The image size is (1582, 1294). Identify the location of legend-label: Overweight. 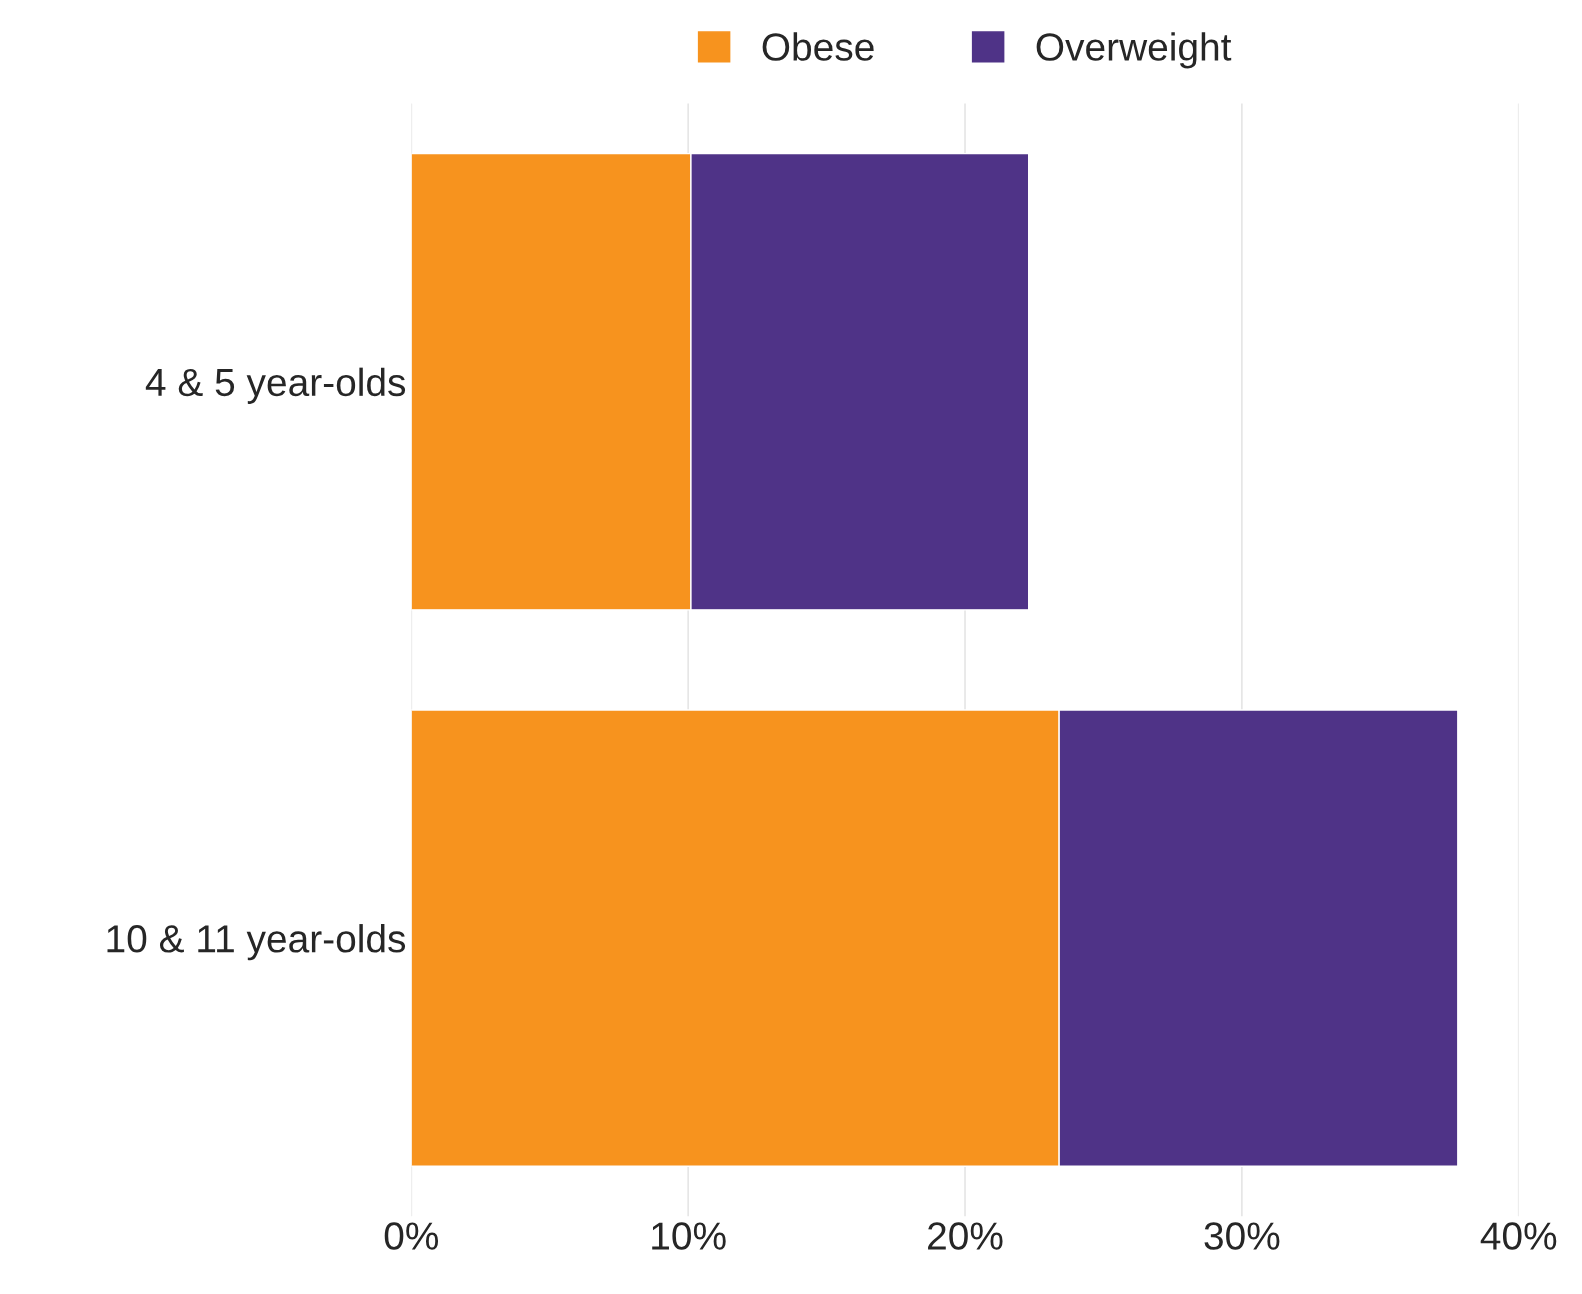
(1134, 50).